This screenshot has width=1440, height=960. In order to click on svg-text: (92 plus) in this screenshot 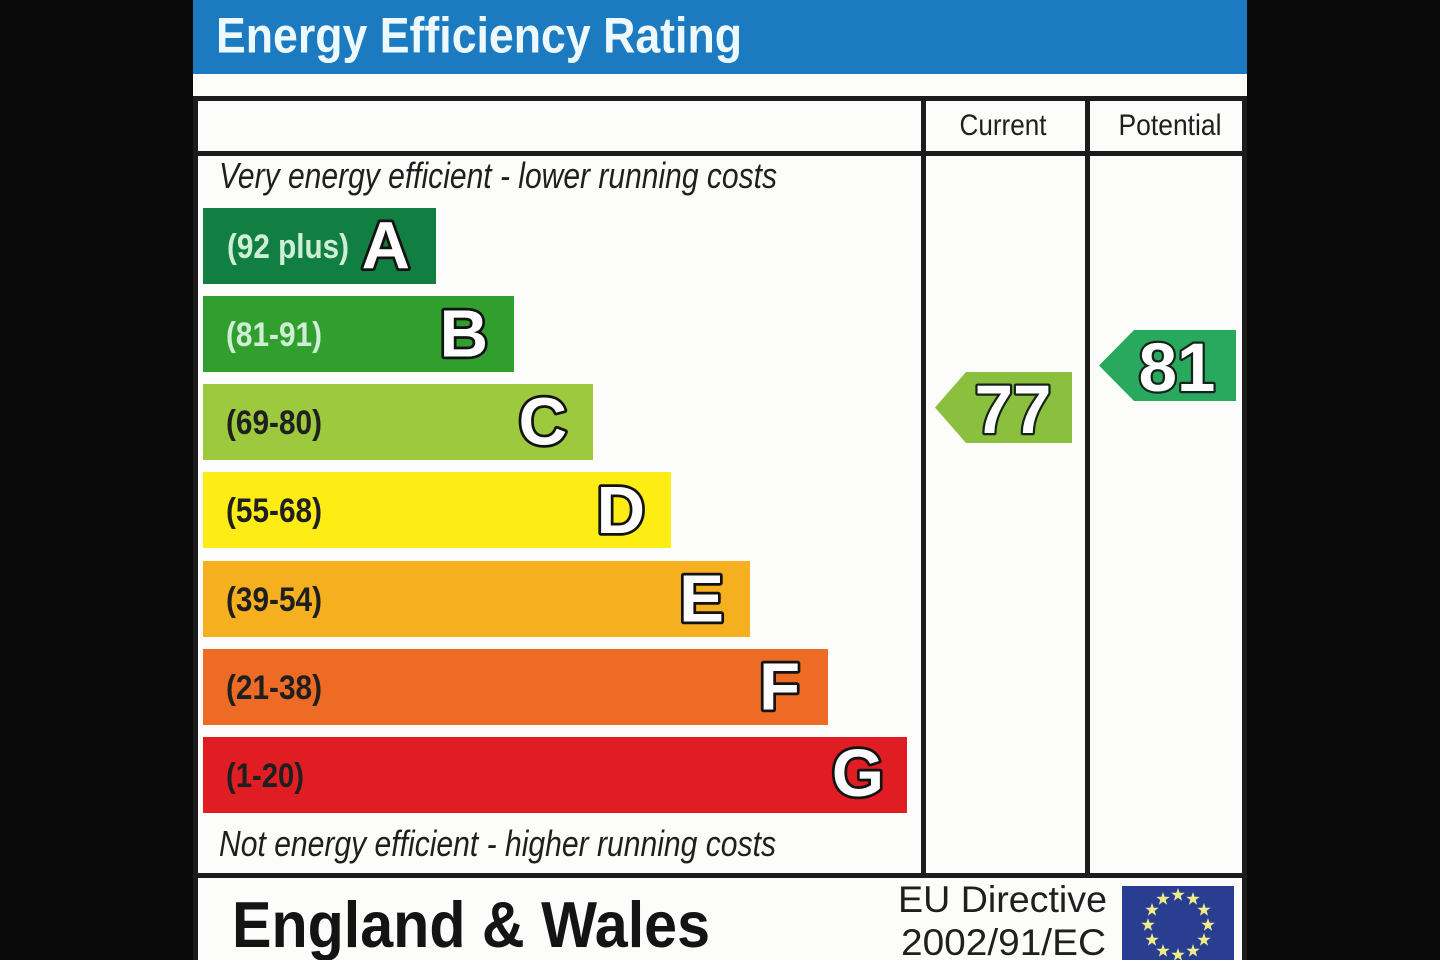, I will do `click(288, 247)`.